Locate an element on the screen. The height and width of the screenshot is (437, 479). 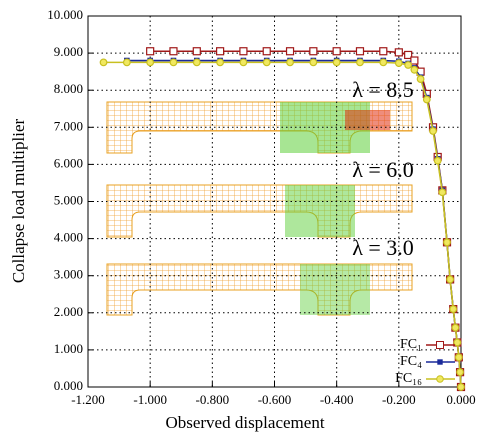
x-tick-label: -0.800 is located at coordinates (213, 399).